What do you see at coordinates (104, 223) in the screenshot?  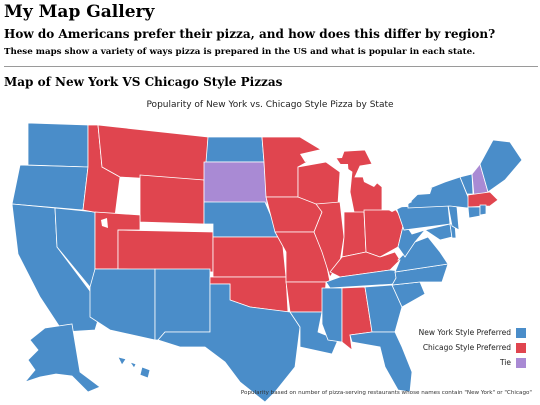 I see `great-salt-lake` at bounding box center [104, 223].